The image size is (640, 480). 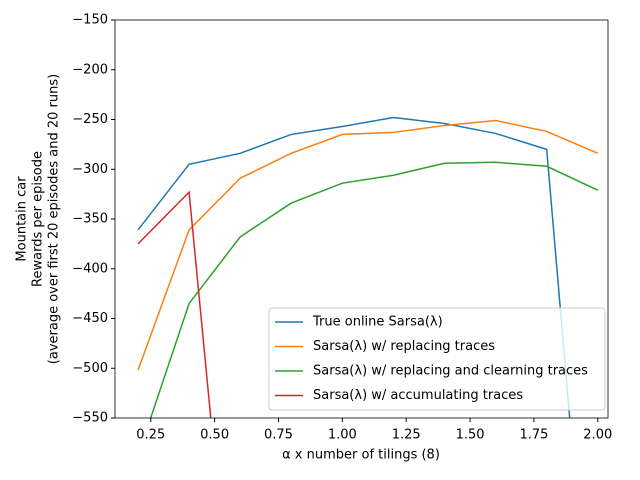 I want to click on y-tick-label: −550, so click(x=90, y=418).